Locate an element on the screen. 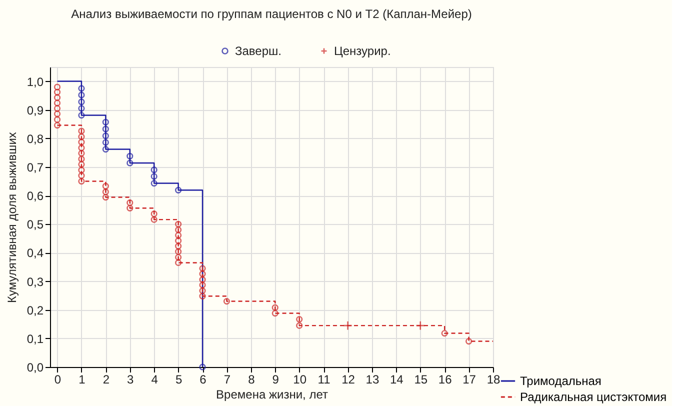  x-tick-label: 0 is located at coordinates (58, 379).